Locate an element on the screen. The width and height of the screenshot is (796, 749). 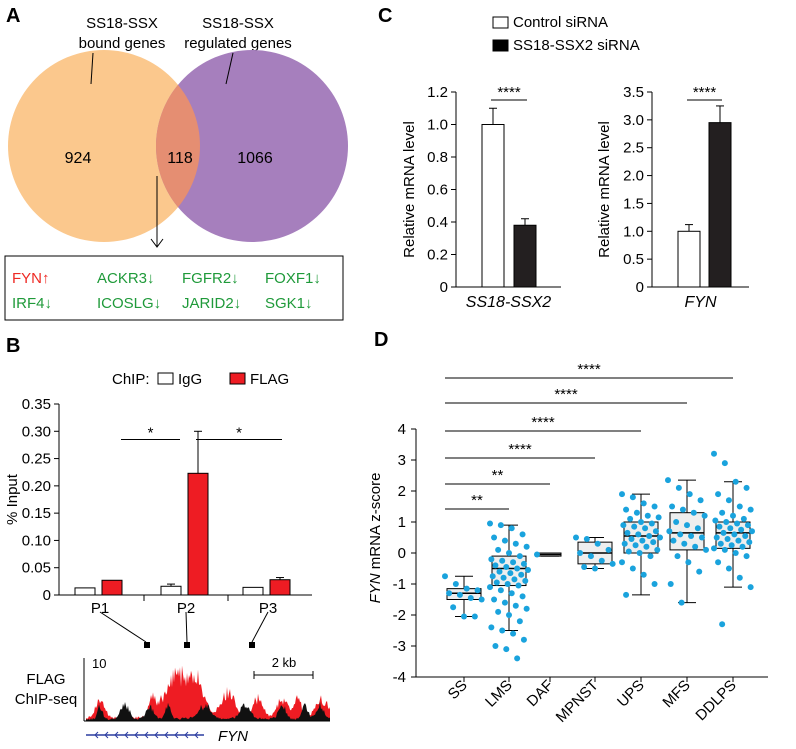
y-tick-label: 0.6 is located at coordinates (437, 190).